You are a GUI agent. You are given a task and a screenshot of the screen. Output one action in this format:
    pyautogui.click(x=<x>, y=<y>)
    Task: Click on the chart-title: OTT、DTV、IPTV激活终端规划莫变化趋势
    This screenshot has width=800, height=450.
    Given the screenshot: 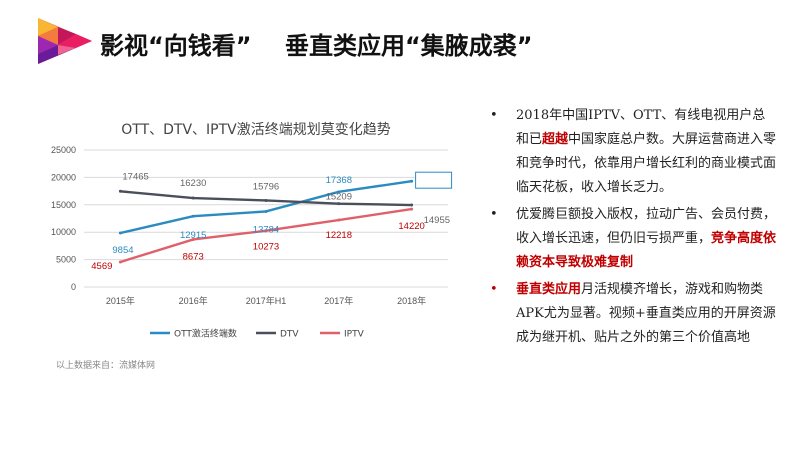 What is the action you would take?
    pyautogui.click(x=256, y=129)
    